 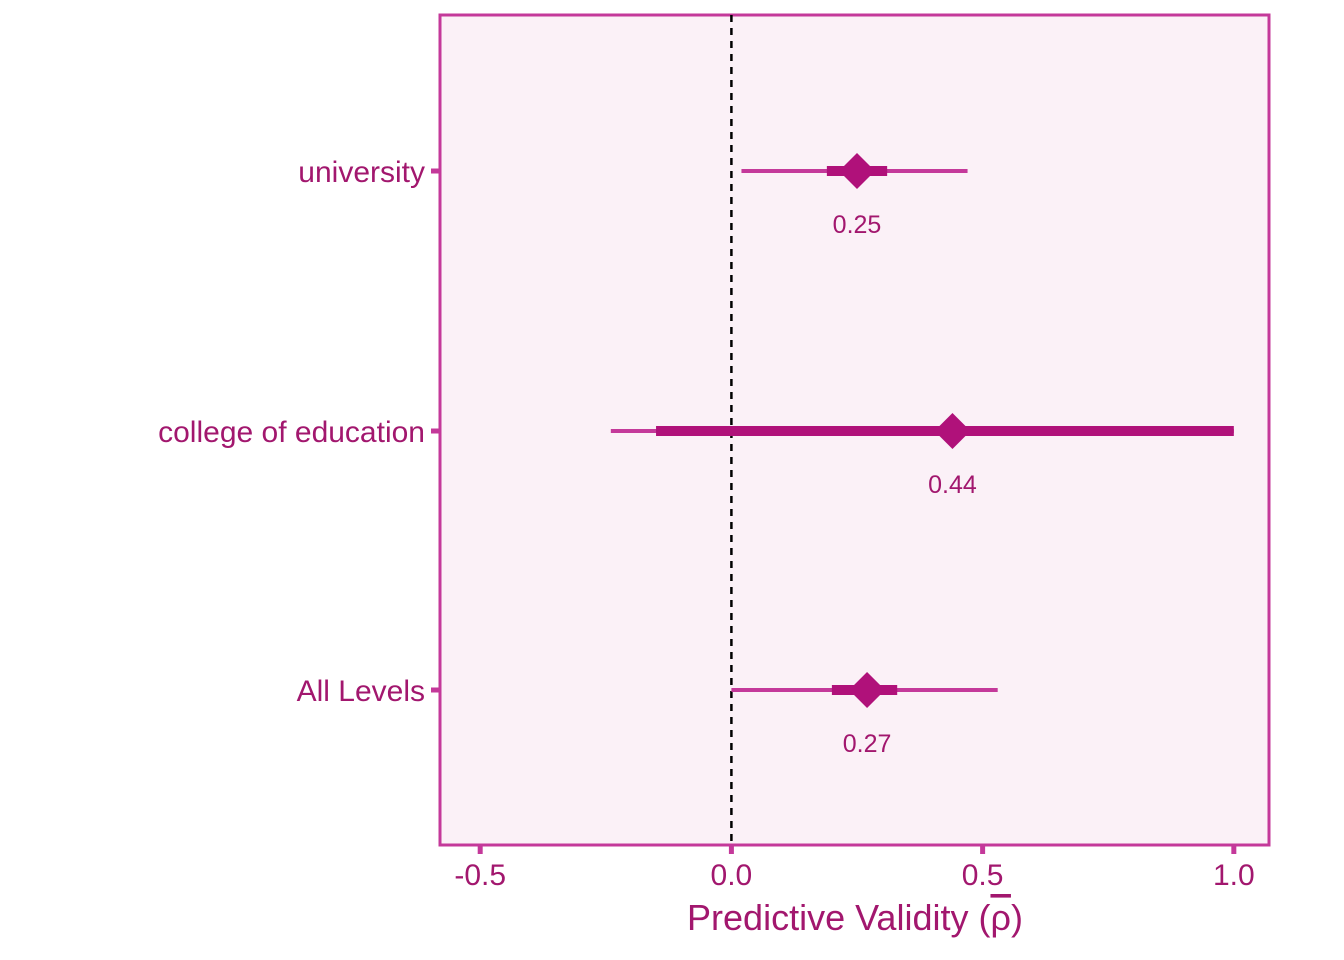 What do you see at coordinates (1000, 917) in the screenshot?
I see `x-axis-title-symbol: ρ` at bounding box center [1000, 917].